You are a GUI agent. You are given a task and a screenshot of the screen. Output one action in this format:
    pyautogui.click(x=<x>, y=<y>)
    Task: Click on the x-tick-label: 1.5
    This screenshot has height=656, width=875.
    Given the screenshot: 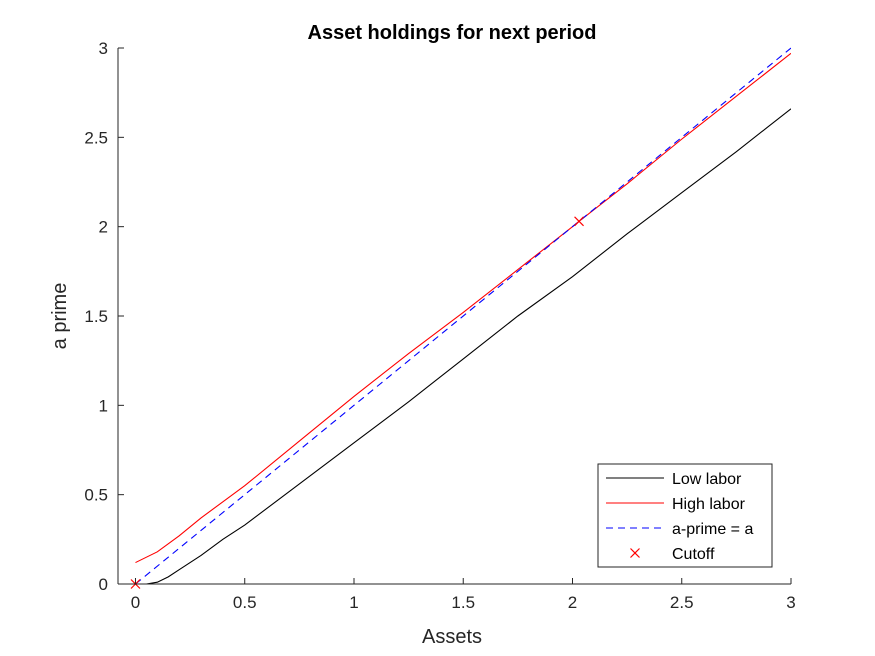 What is the action you would take?
    pyautogui.click(x=463, y=602)
    